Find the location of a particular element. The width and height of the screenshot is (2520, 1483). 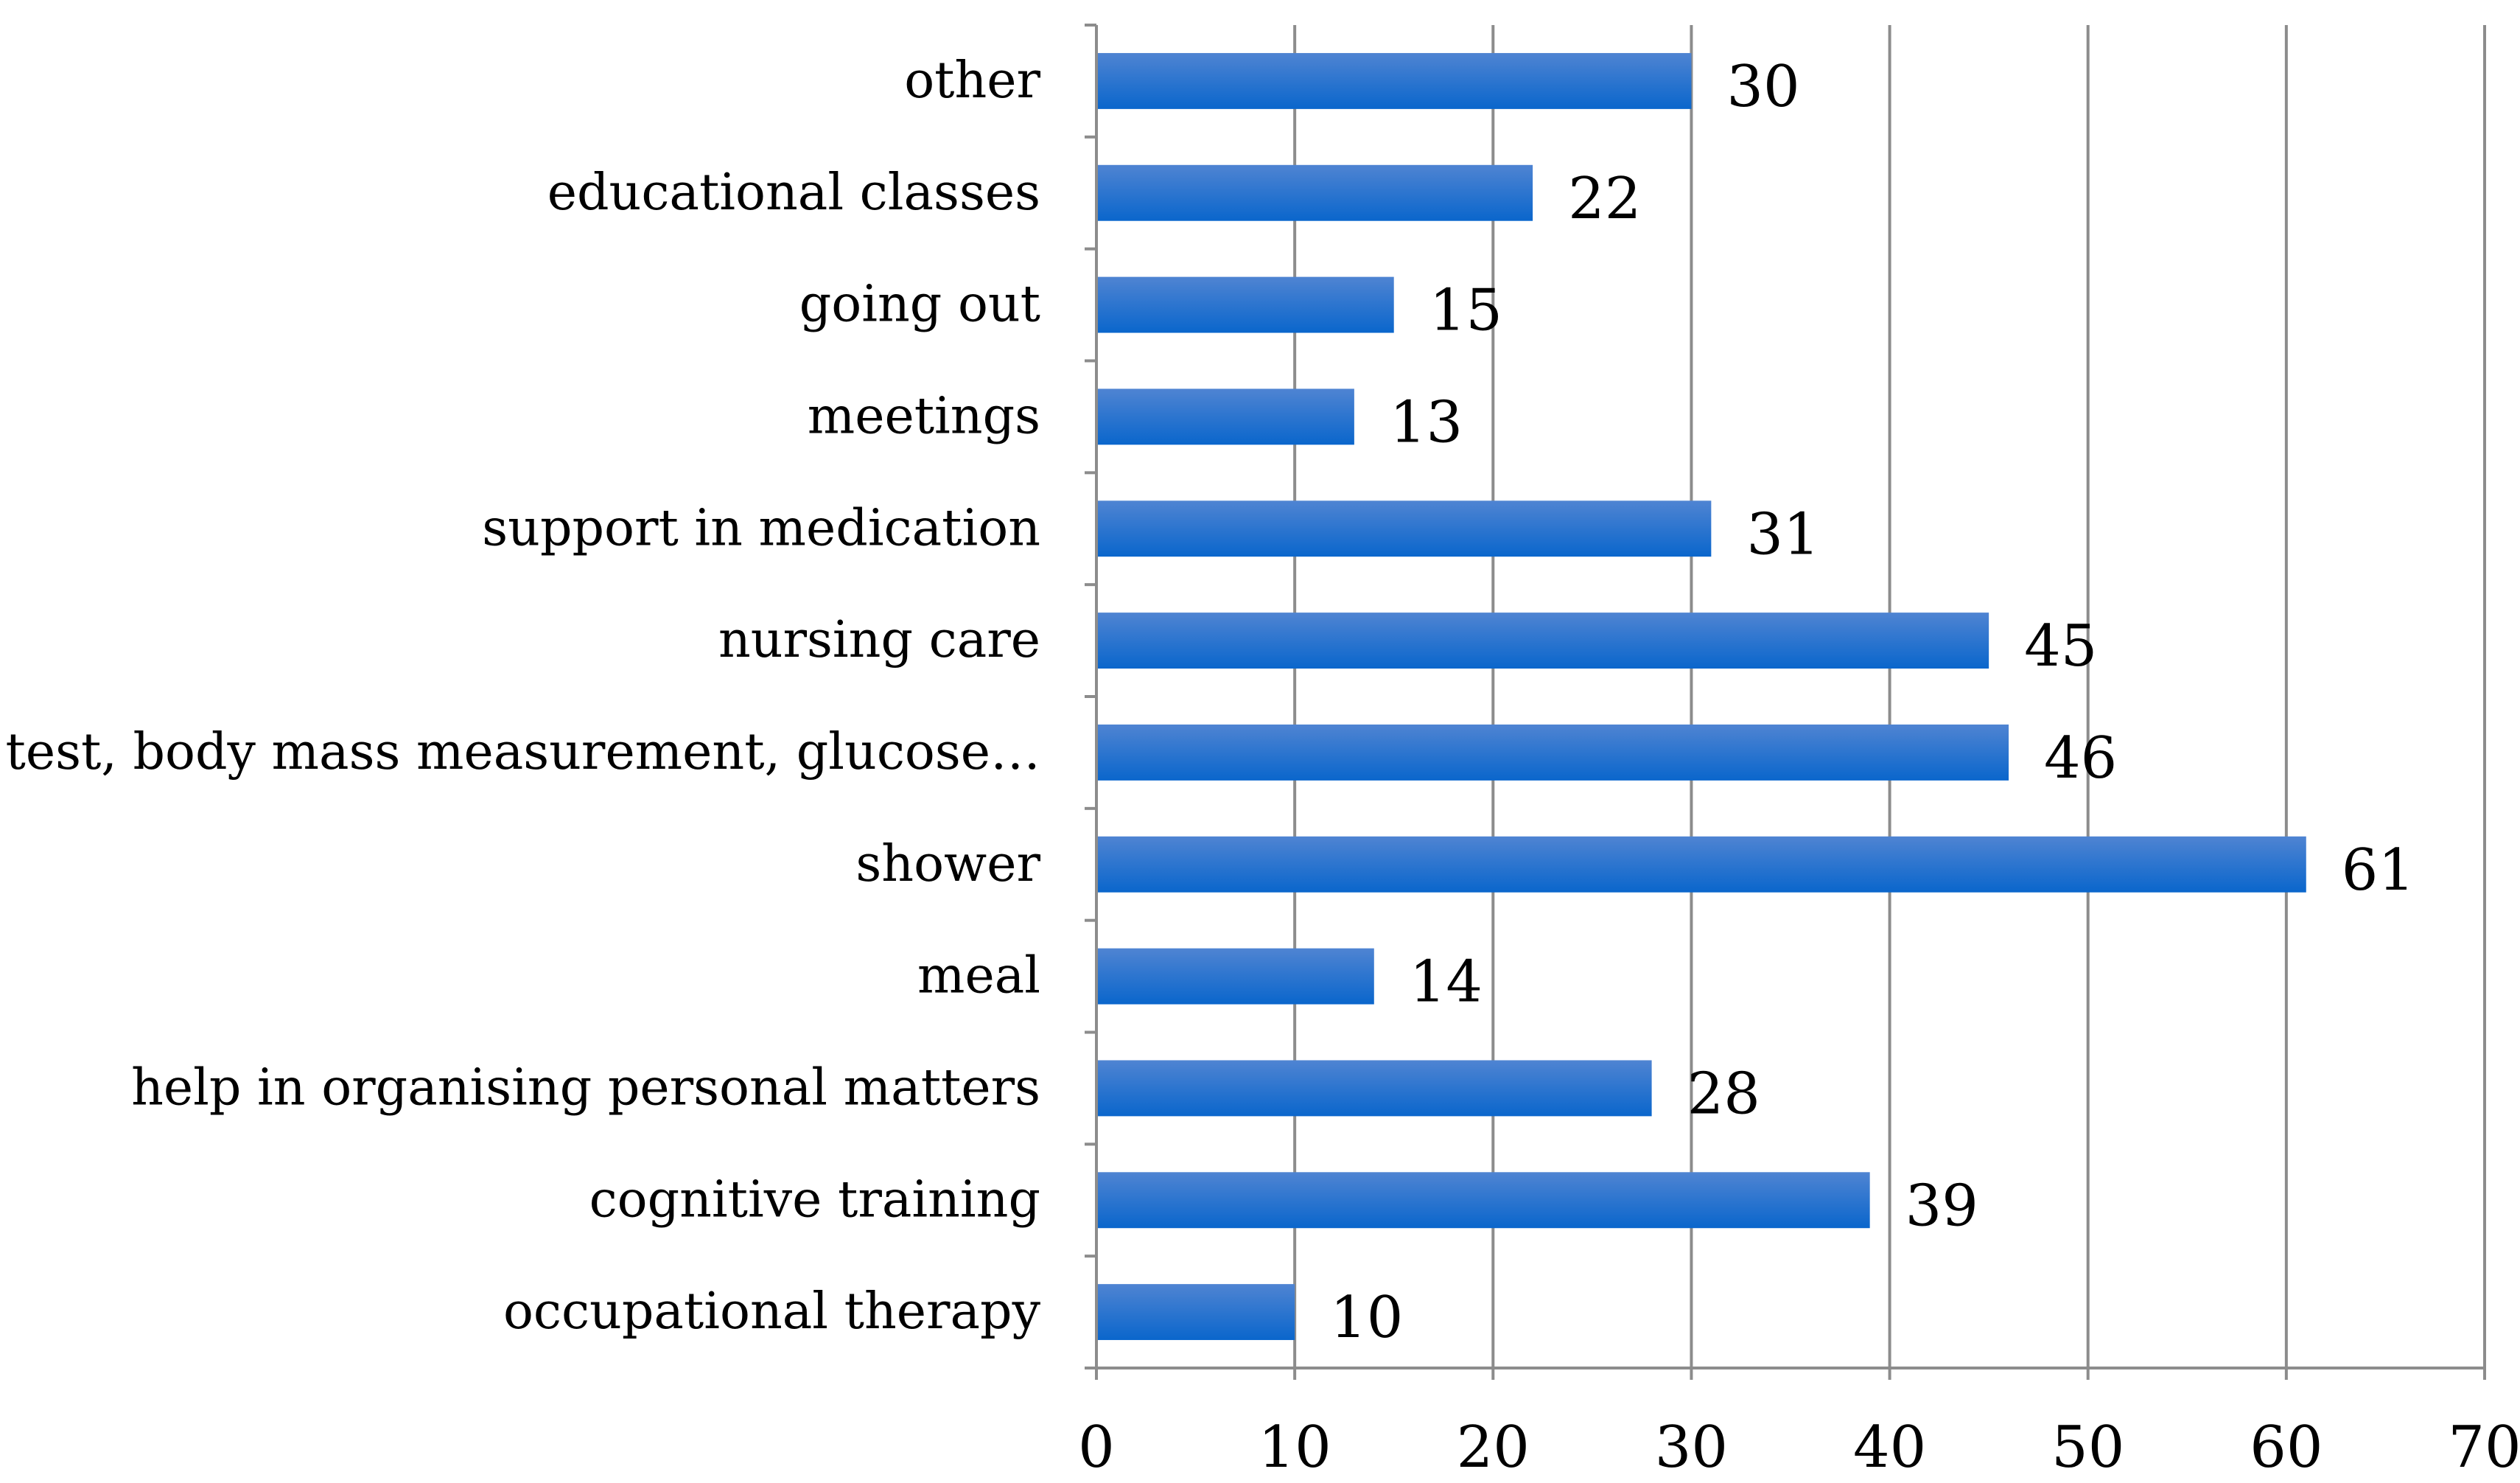

value-label-9: 15 is located at coordinates (1465, 311).